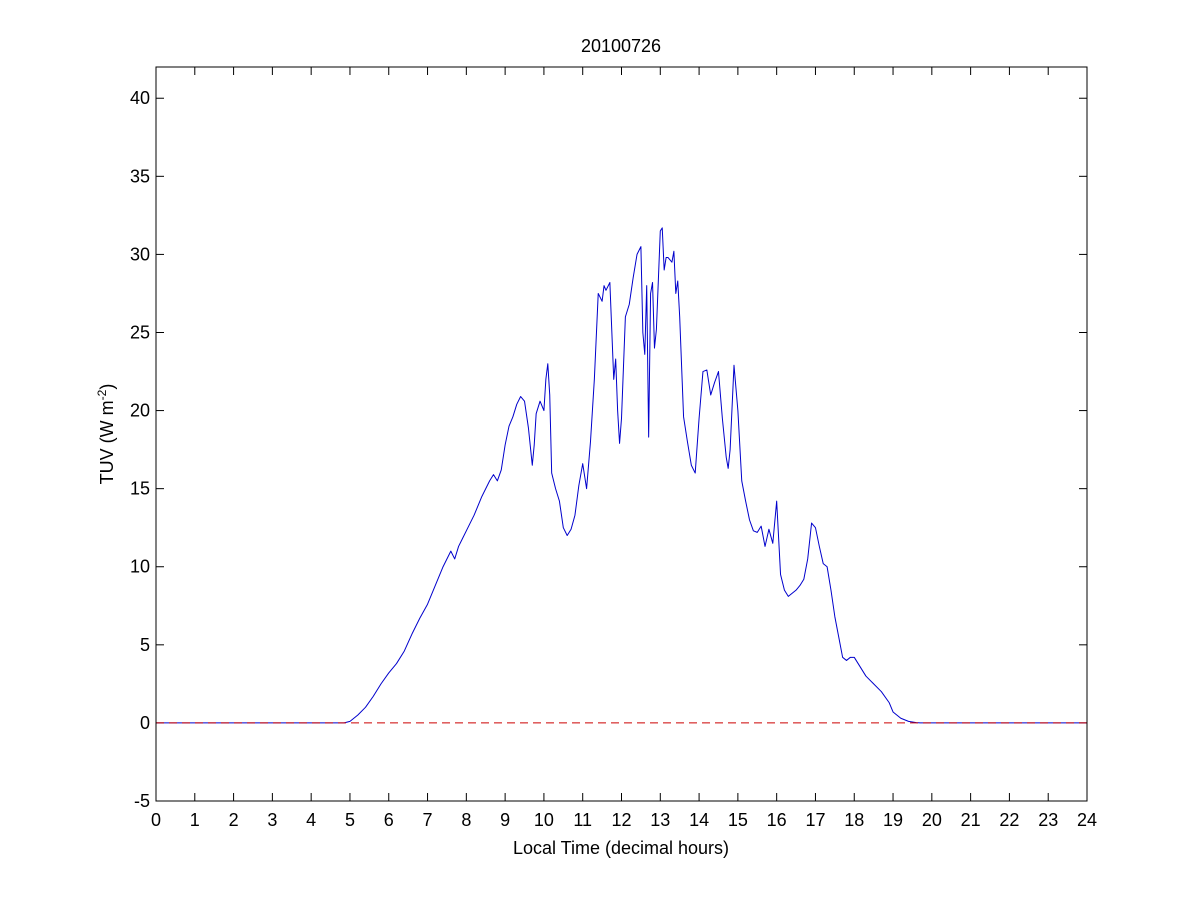  I want to click on x-tick-label: 0, so click(156, 820).